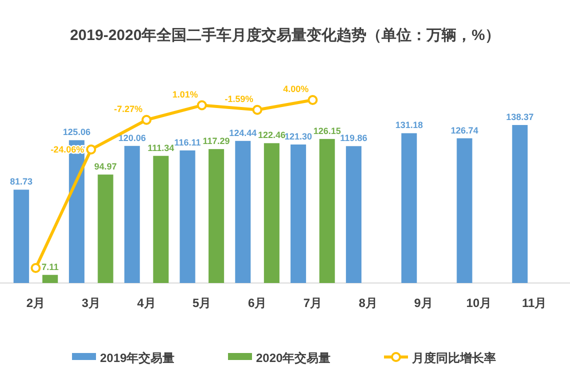  I want to click on chart-title: 2019-2020年全国二手车月度交易量变化趋势（单位：万辆，%）, so click(285, 35).